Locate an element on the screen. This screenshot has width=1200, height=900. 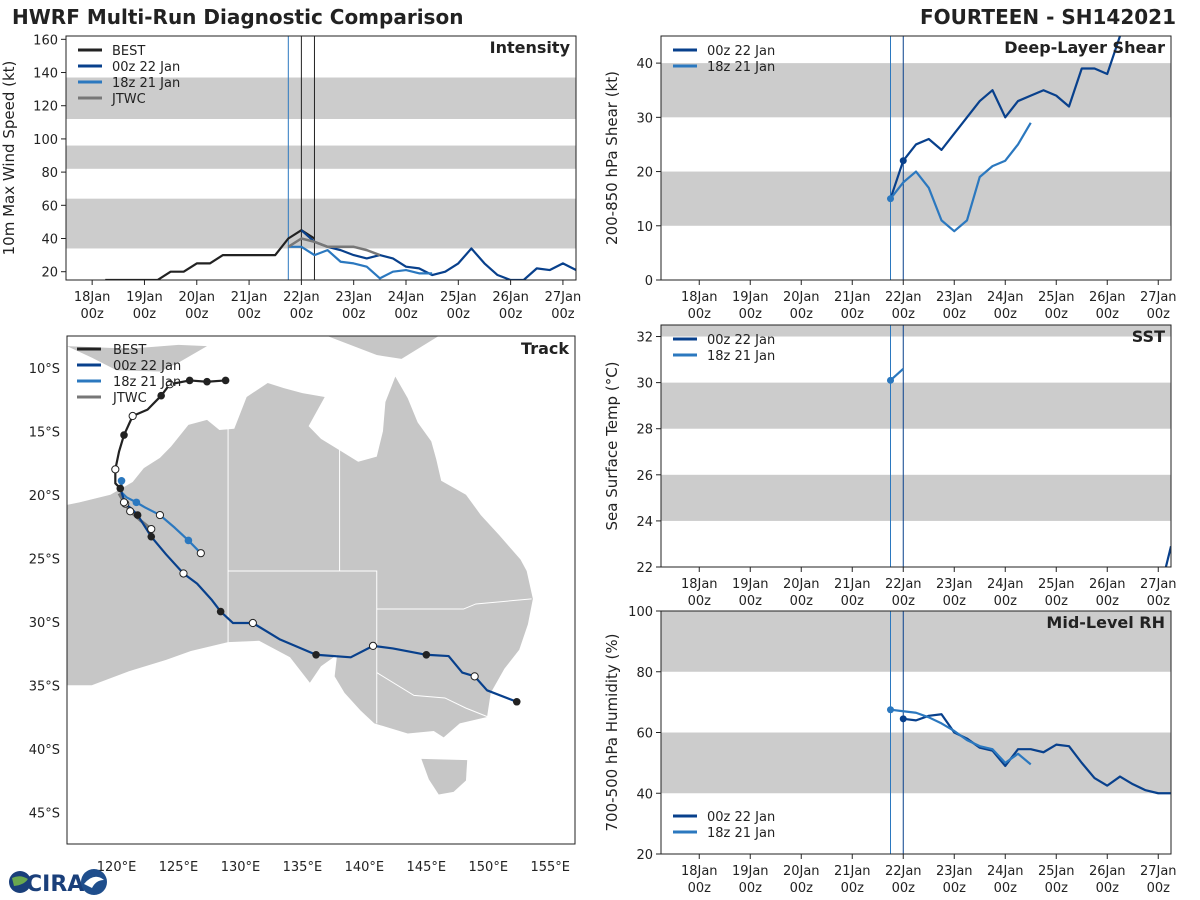
intensity-ytick-label: 40 is located at coordinates (49, 240).